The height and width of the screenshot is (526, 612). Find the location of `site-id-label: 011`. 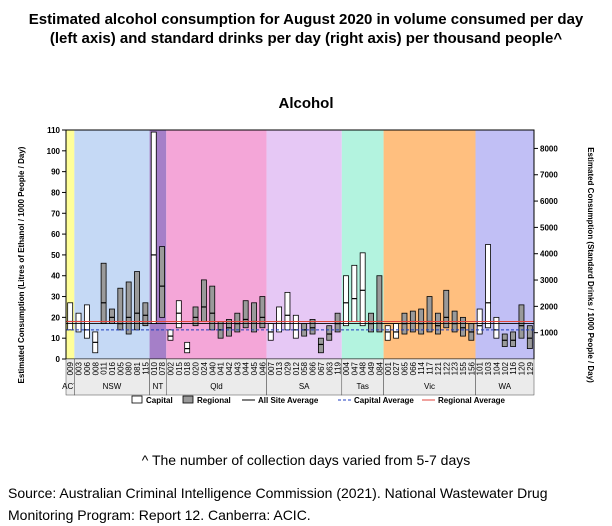

site-id-label: 011 is located at coordinates (104, 367).